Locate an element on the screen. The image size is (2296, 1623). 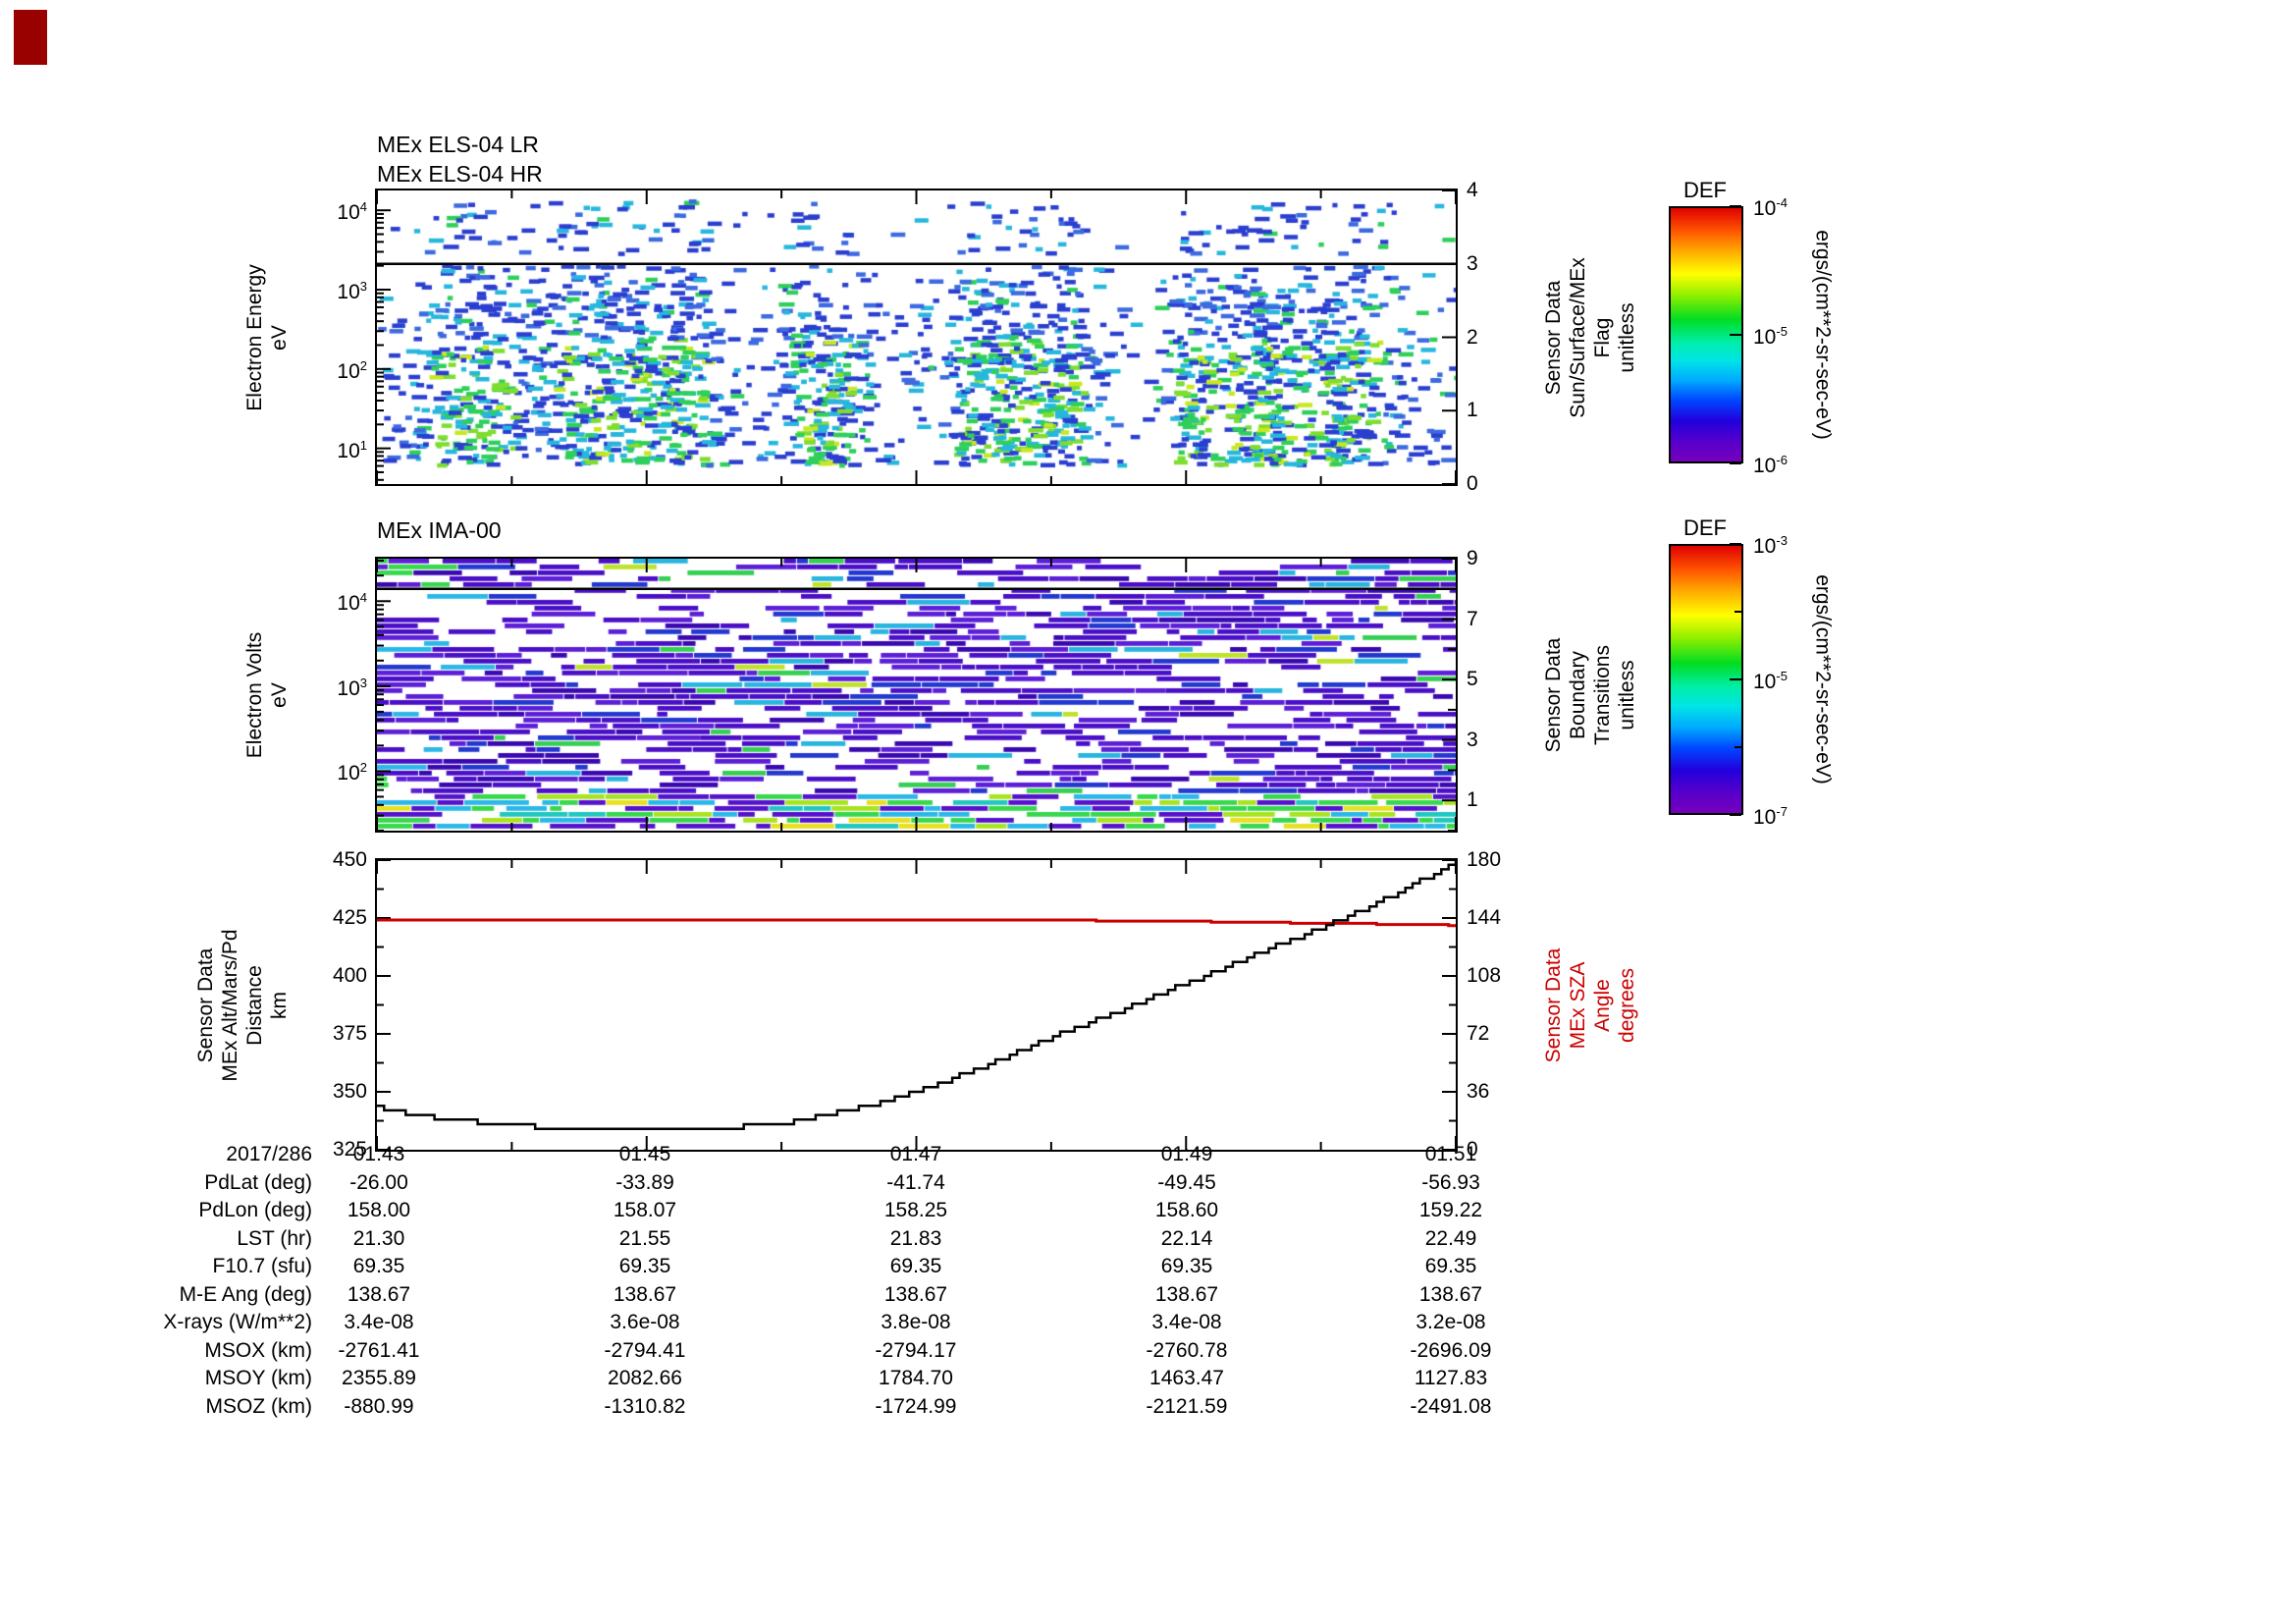
ephemeris-cell: -56.93 is located at coordinates (1450, 1182).